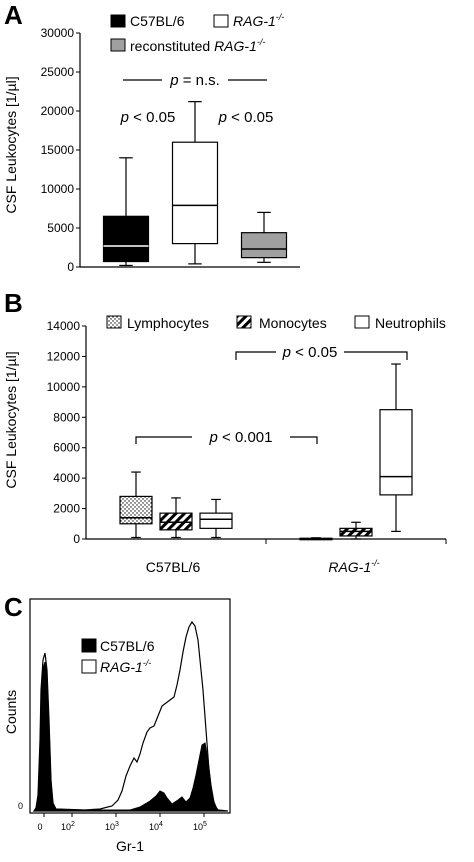 Image resolution: width=474 pixels, height=862 pixels. What do you see at coordinates (264, 245) in the screenshot?
I see `panel-a-box-3-box` at bounding box center [264, 245].